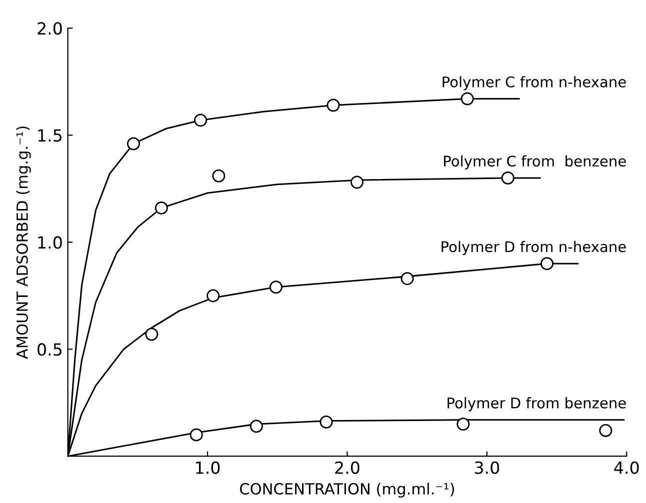 This screenshot has height=503, width=646. What do you see at coordinates (347, 467) in the screenshot?
I see `x-tick-label: 2.0` at bounding box center [347, 467].